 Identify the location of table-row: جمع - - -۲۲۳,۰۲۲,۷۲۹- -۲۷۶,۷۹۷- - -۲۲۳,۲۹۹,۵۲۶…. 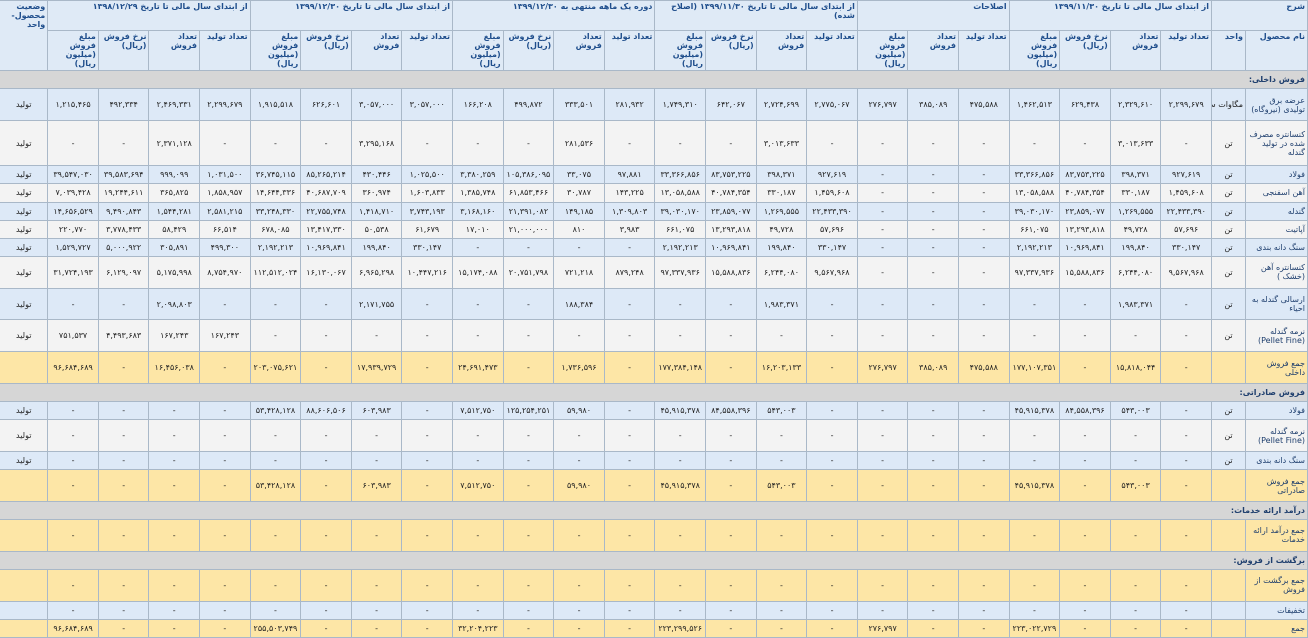
(654, 628).